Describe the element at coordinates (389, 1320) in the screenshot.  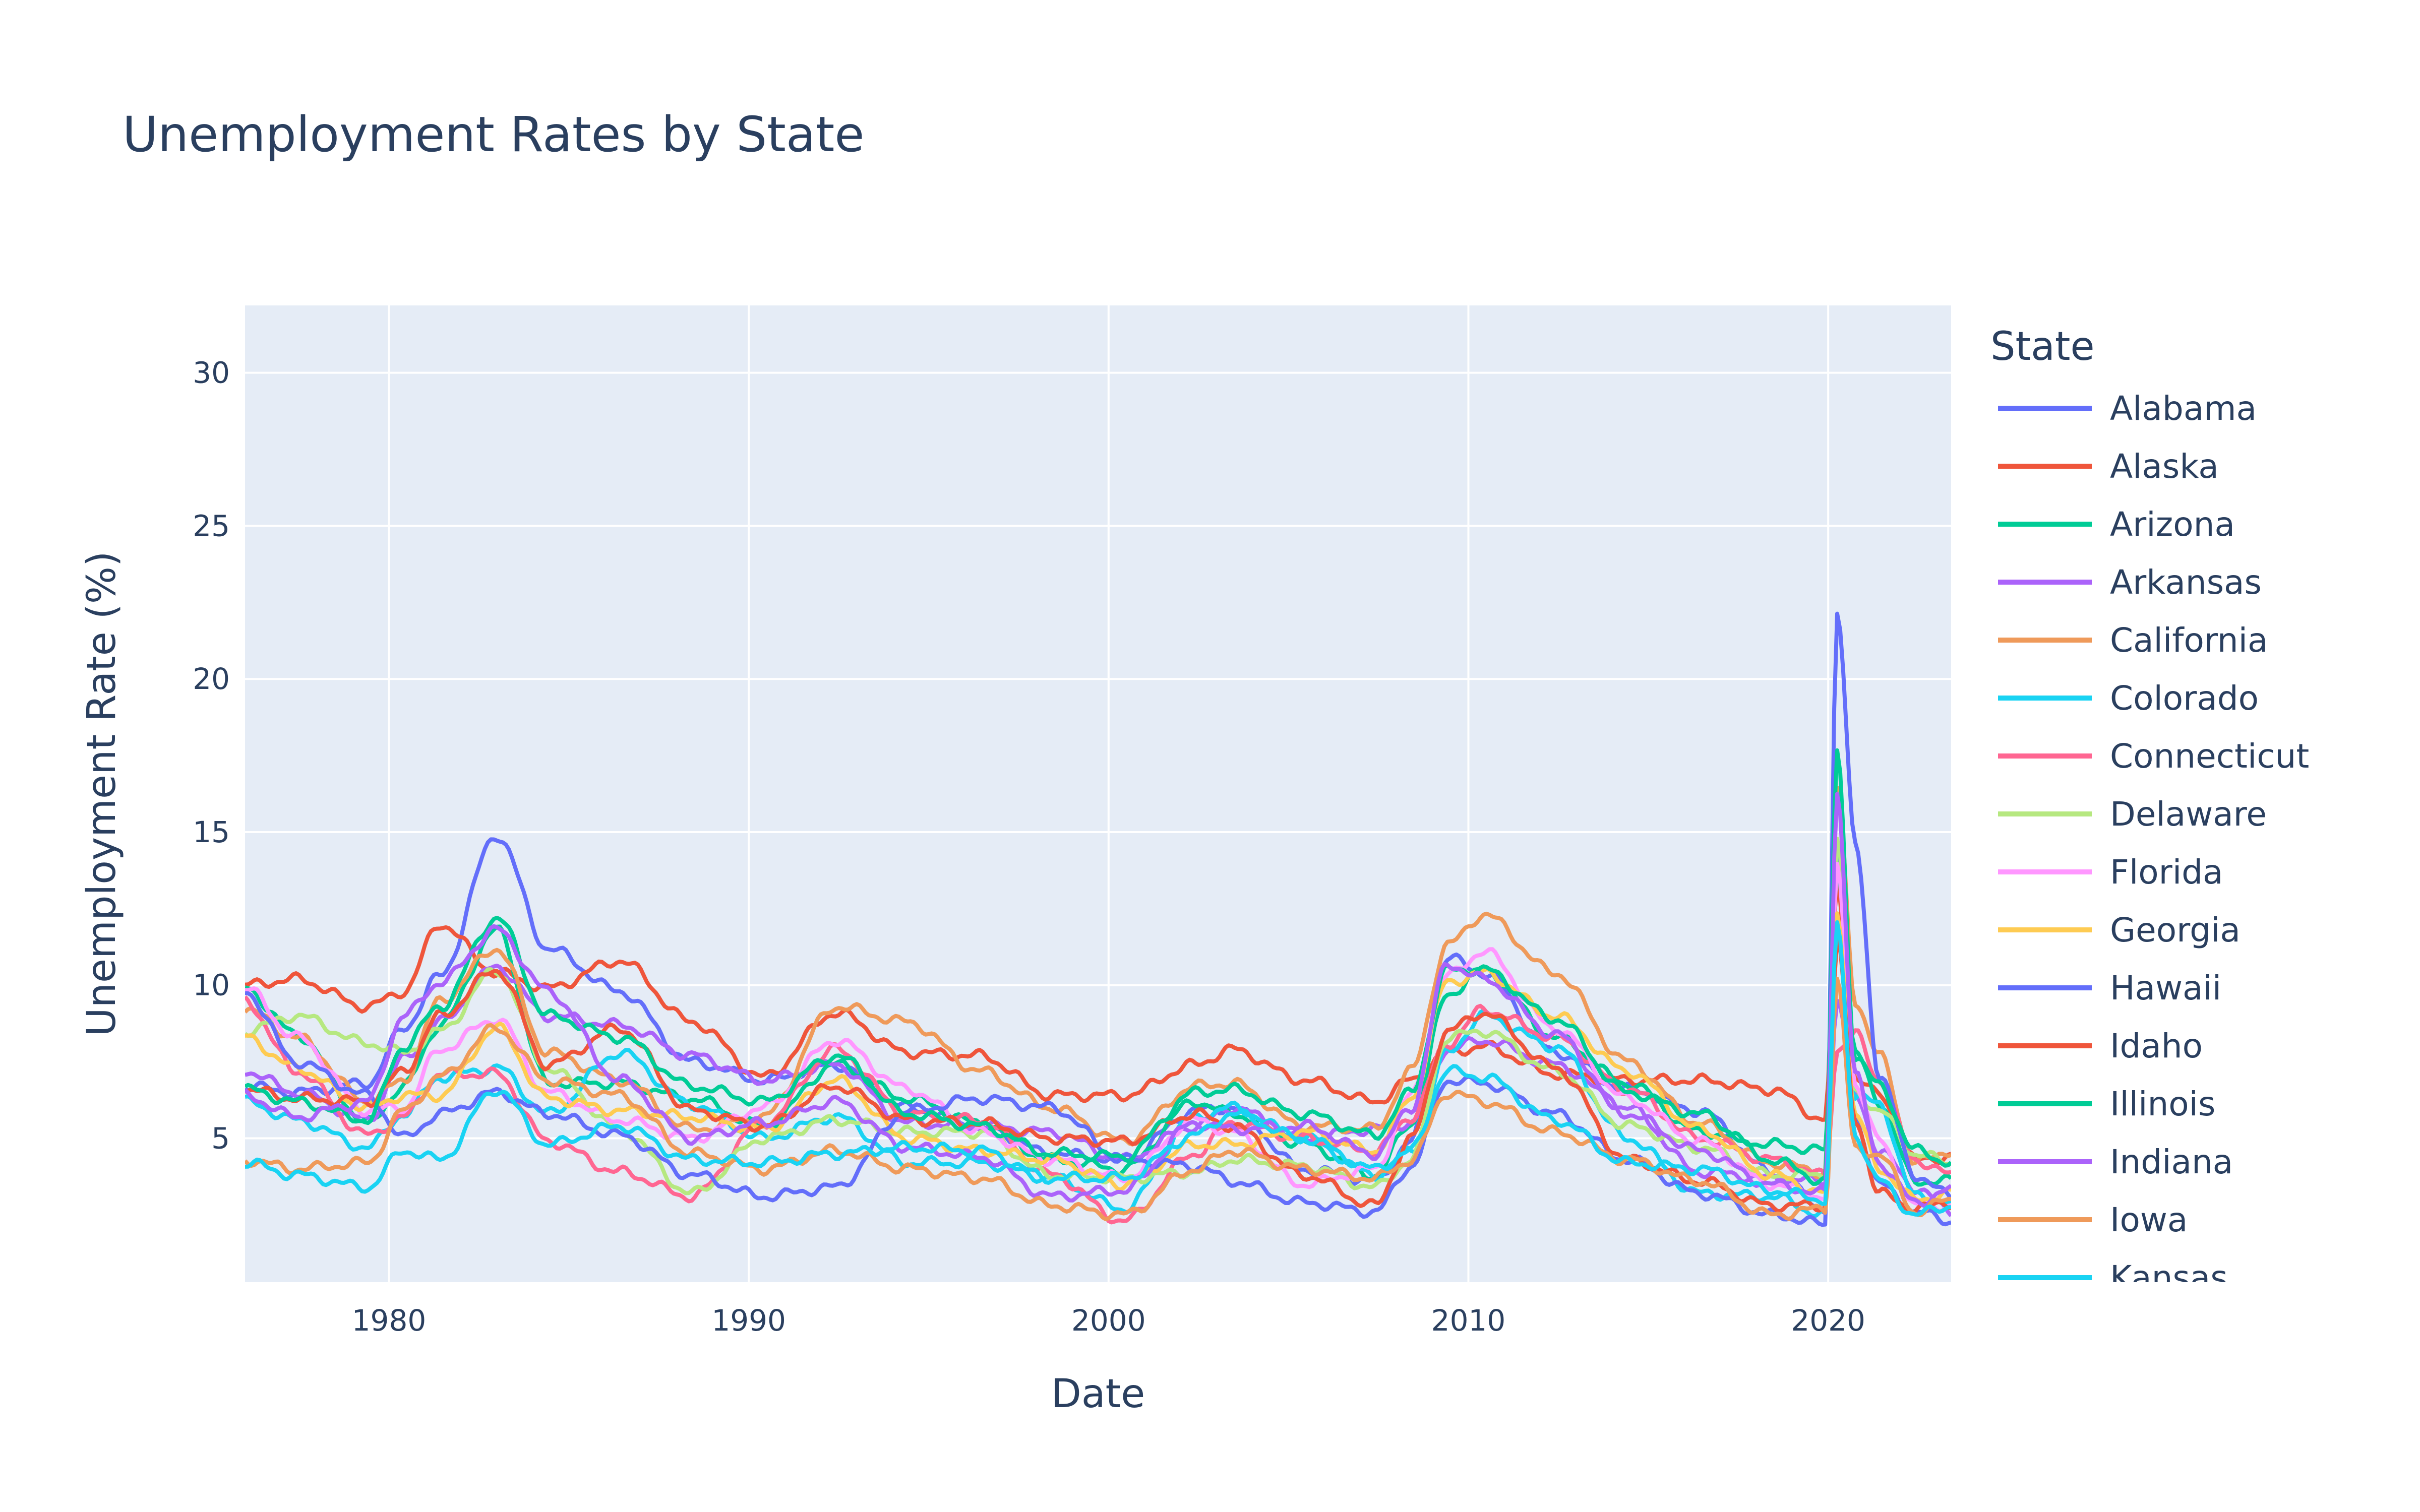
I see `x-tick-label: 1980` at that location.